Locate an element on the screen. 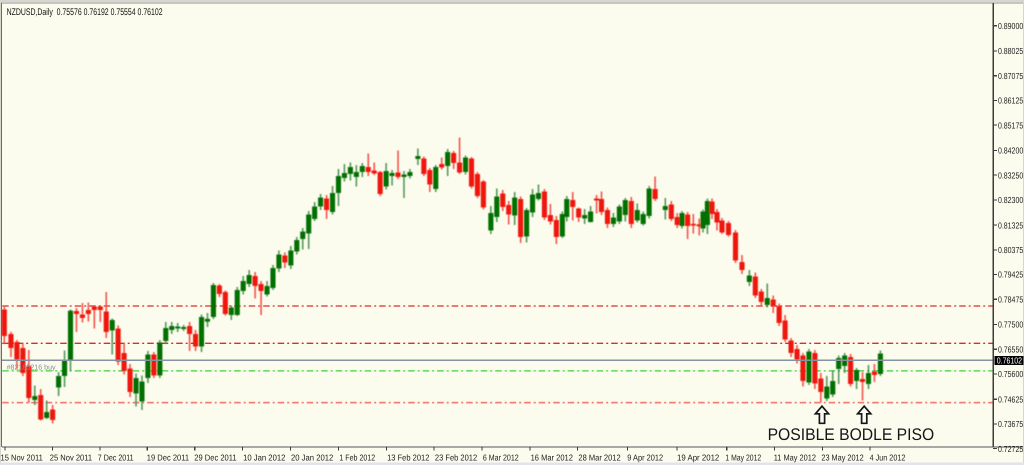  svg-text: 0.89000 is located at coordinates (1010, 26).